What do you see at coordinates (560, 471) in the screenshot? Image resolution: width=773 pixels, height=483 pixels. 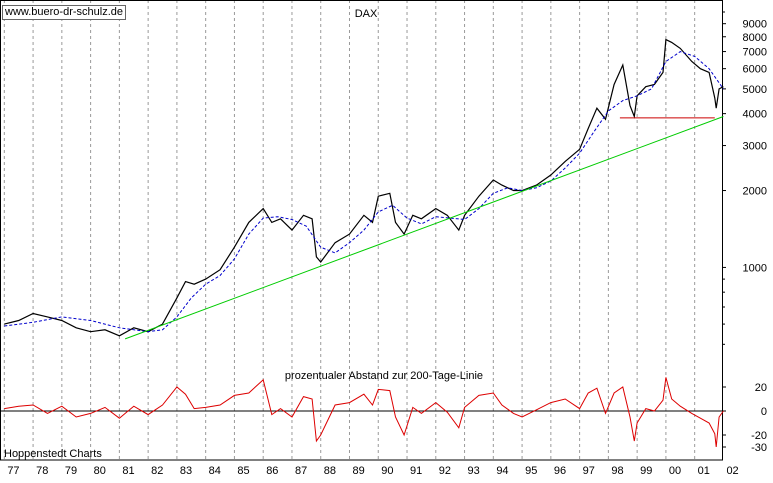 I see `x-tick-label: 96` at bounding box center [560, 471].